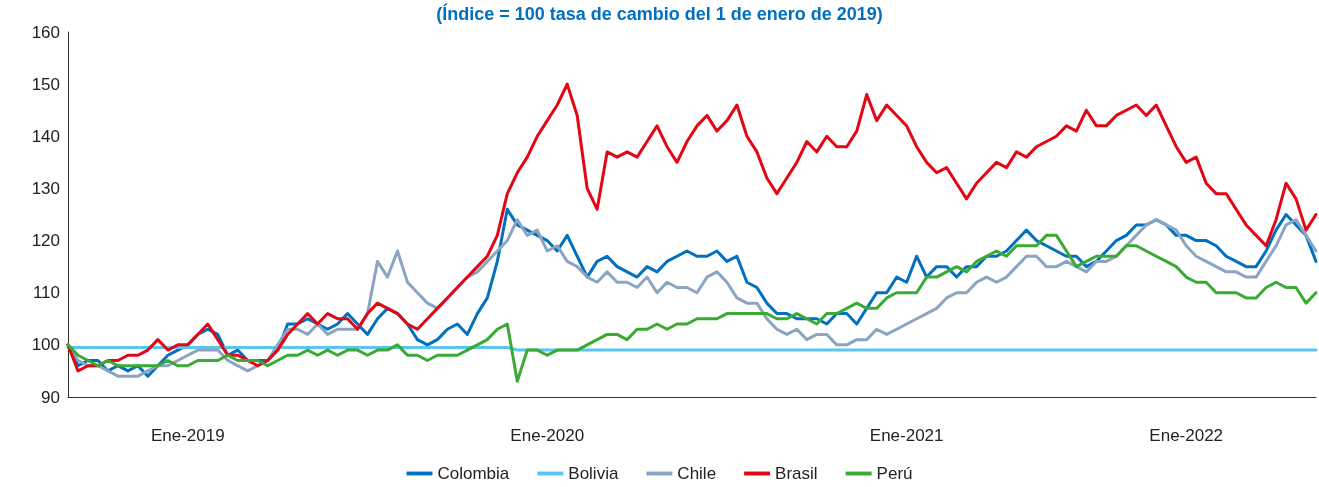  Describe the element at coordinates (547, 435) in the screenshot. I see `x-tick-label: Ene-2020` at that location.